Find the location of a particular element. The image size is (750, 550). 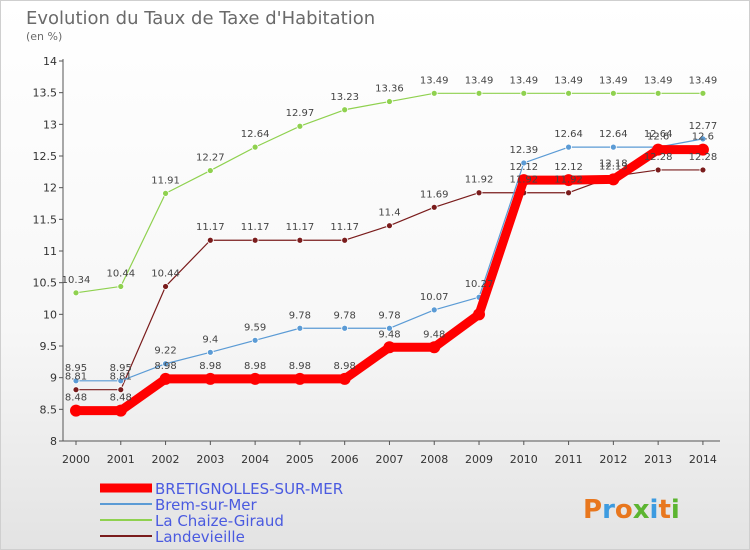

data-label: 8.81 is located at coordinates (76, 377).